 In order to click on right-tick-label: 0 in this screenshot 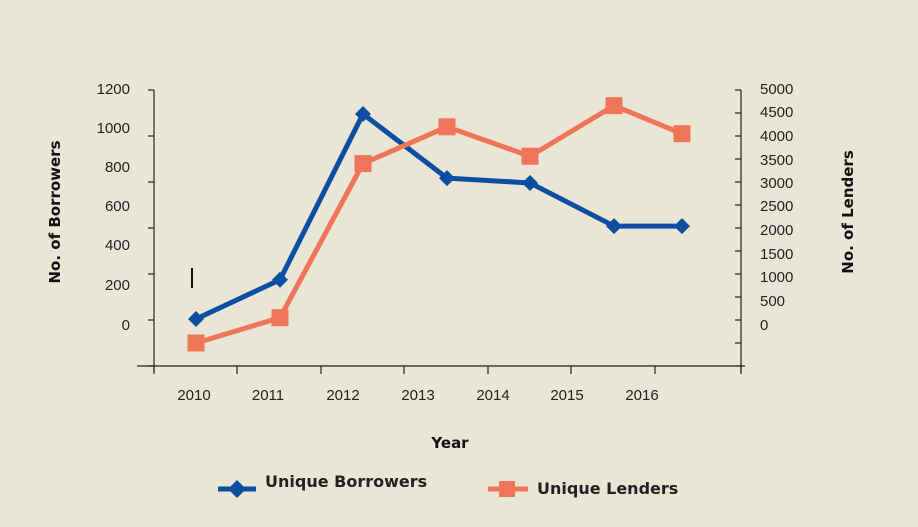, I will do `click(764, 325)`.